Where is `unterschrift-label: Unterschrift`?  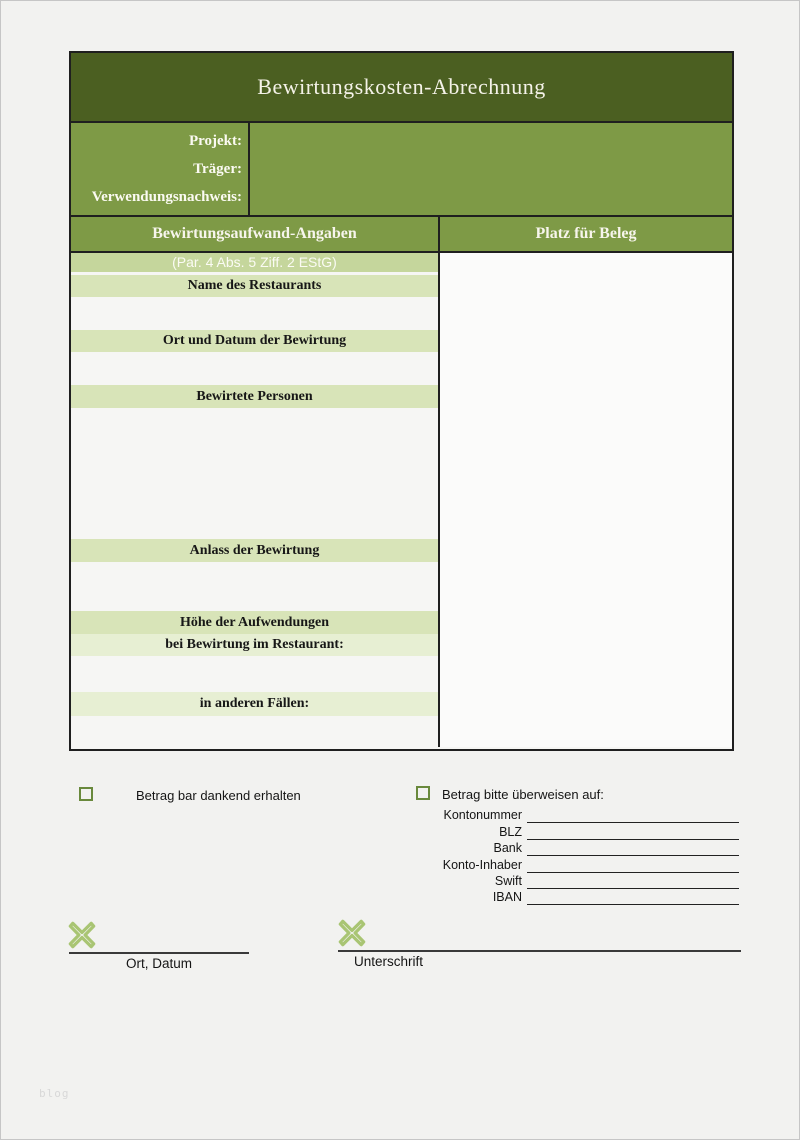
unterschrift-label: Unterschrift is located at coordinates (389, 961).